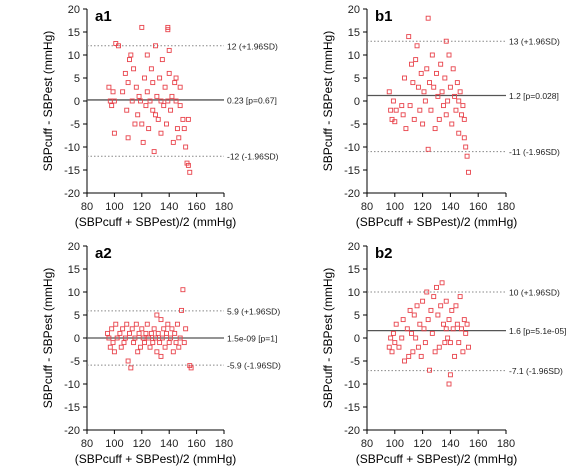 The width and height of the screenshot is (567, 467). Describe the element at coordinates (437, 222) in the screenshot. I see `x-axis-label: (SBPcuff + SBPest)/2 (mmHg)` at that location.